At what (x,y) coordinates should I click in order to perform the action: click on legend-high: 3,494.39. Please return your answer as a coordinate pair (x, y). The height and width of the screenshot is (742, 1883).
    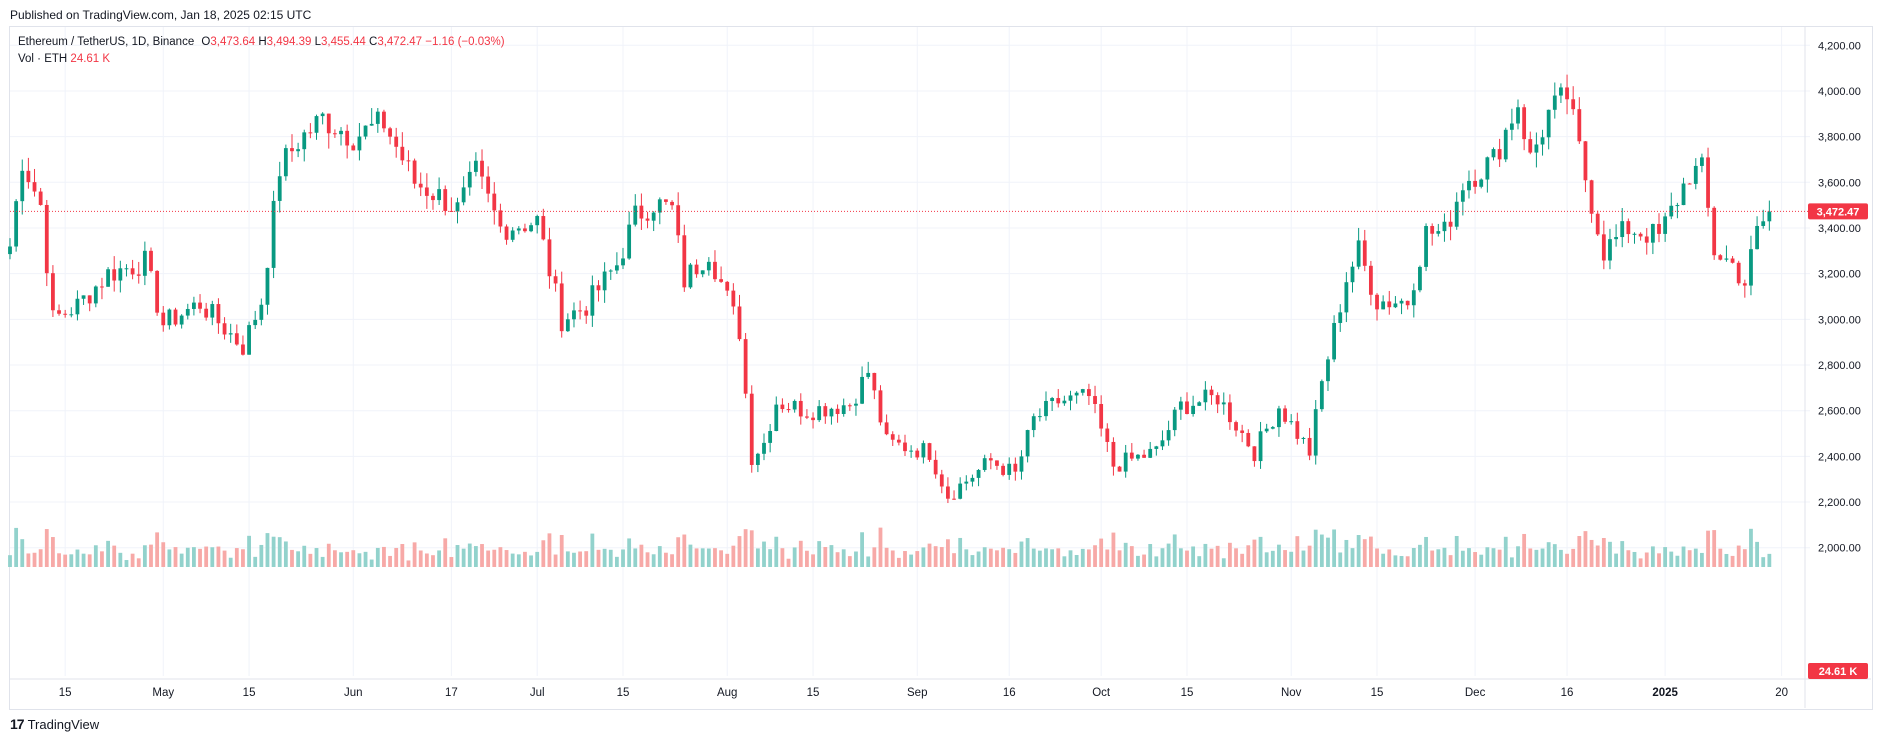
    Looking at the image, I should click on (289, 42).